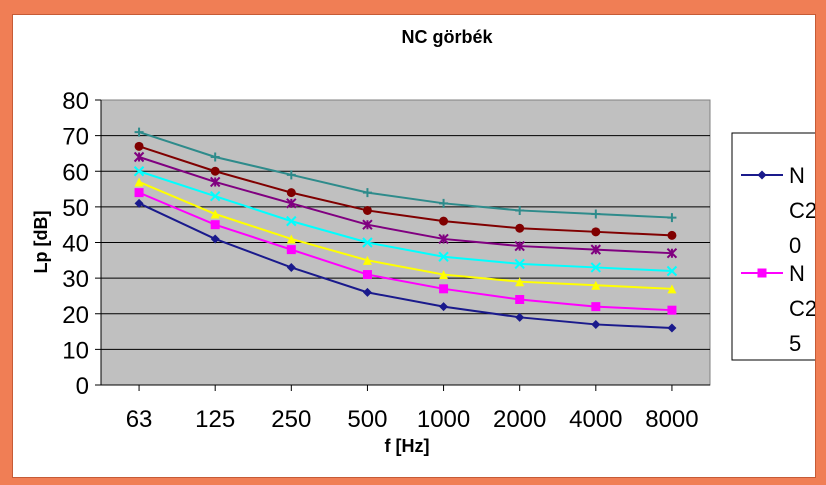 This screenshot has height=485, width=826. I want to click on series-7-line, so click(405, 175).